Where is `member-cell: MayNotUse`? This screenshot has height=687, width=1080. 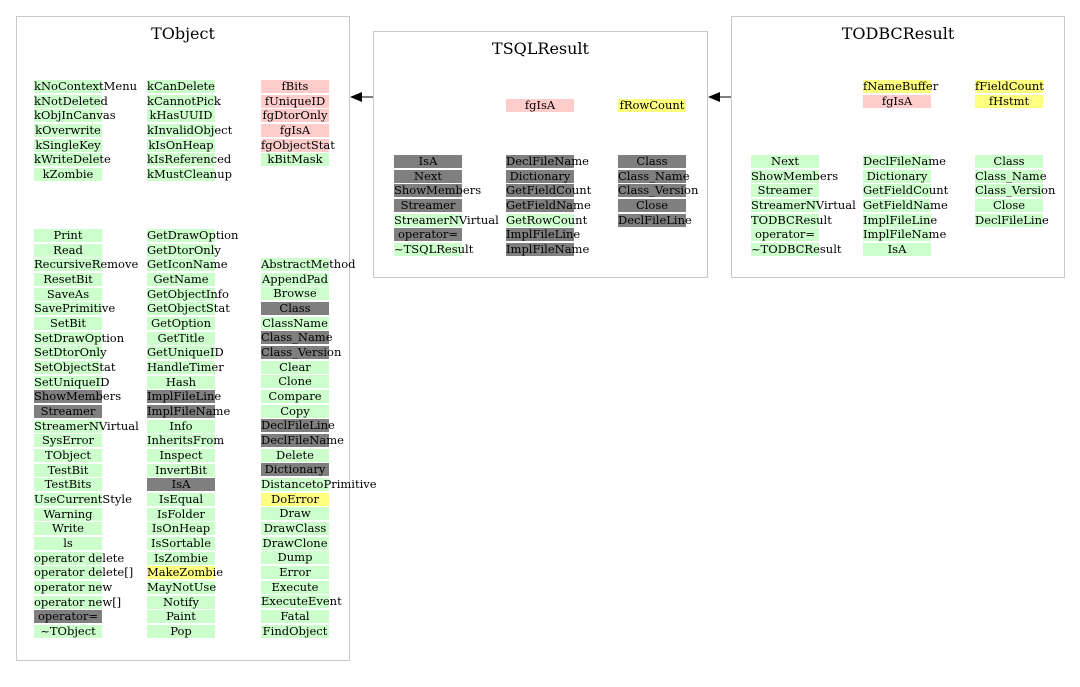
member-cell: MayNotUse is located at coordinates (182, 586).